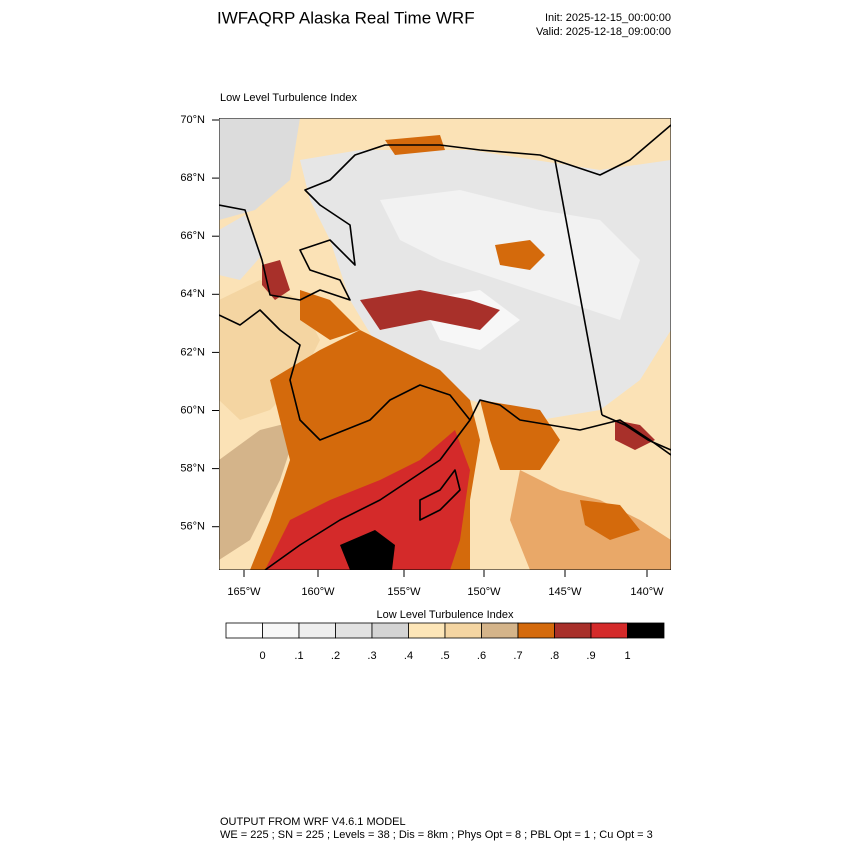 The width and height of the screenshot is (850, 850). I want to click on lat-label: 64°N, so click(192, 294).